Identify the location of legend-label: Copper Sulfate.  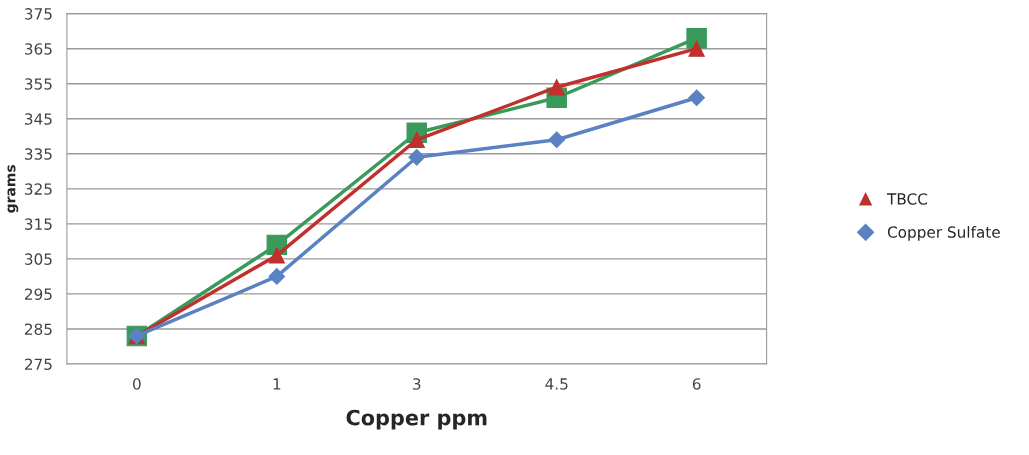
(943, 233).